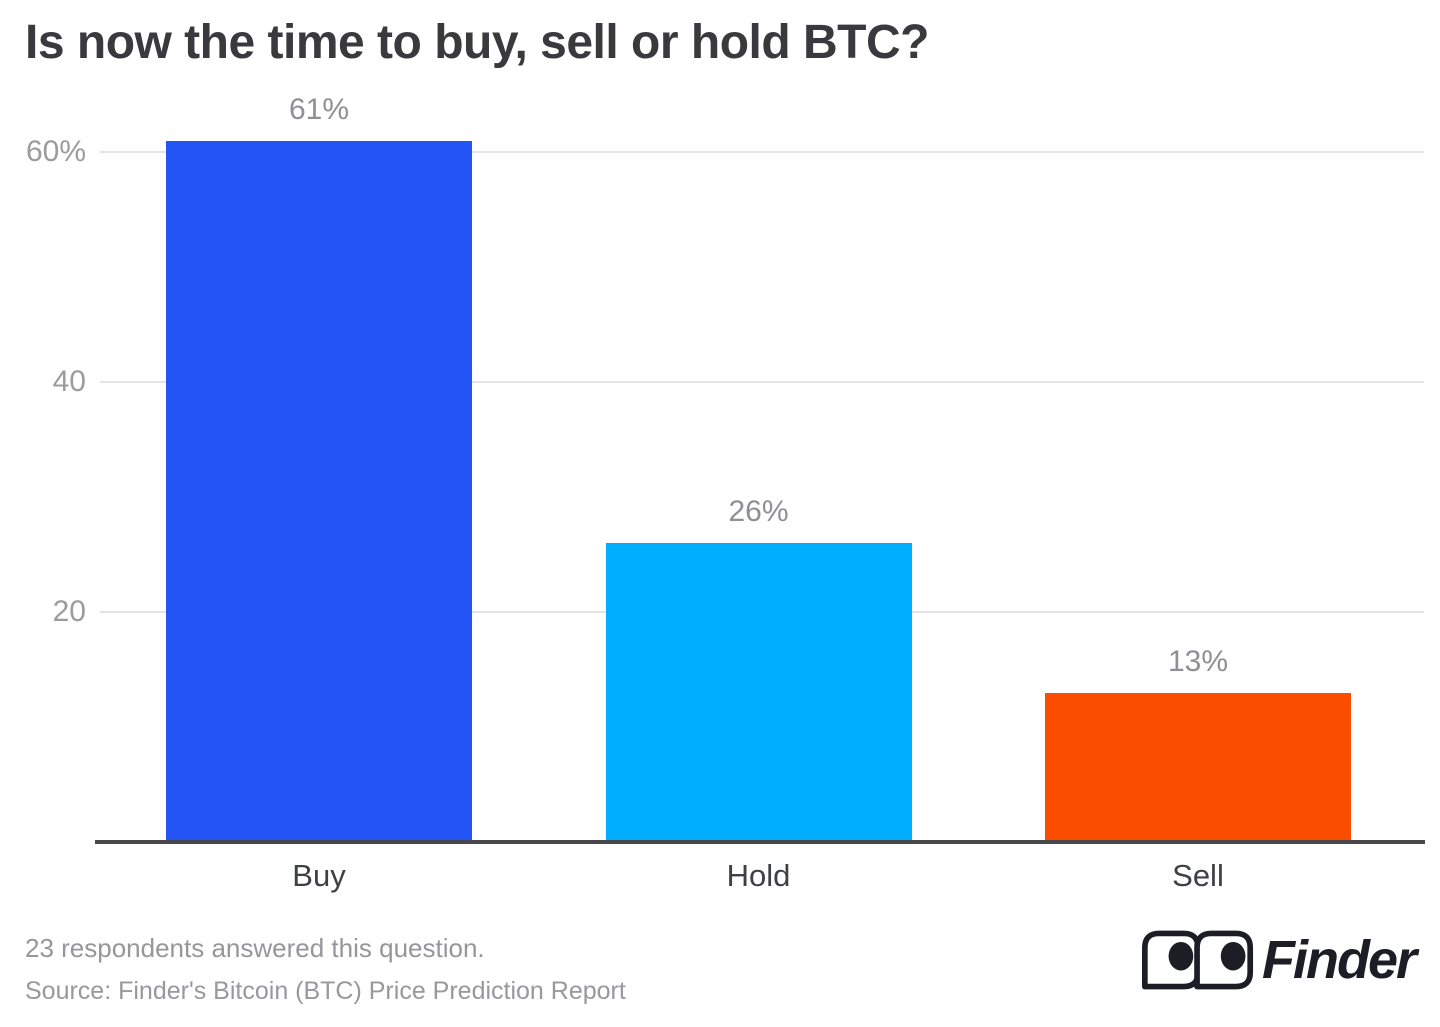 This screenshot has height=1027, width=1440. I want to click on y-tick-label-60: 60%, so click(55, 151).